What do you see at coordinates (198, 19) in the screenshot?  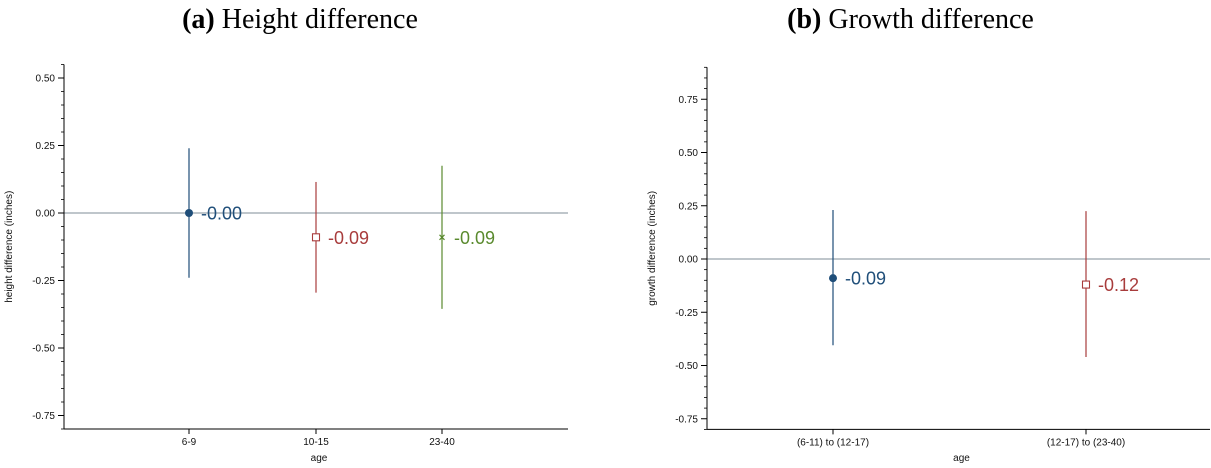 I see `panel-label: (a)` at bounding box center [198, 19].